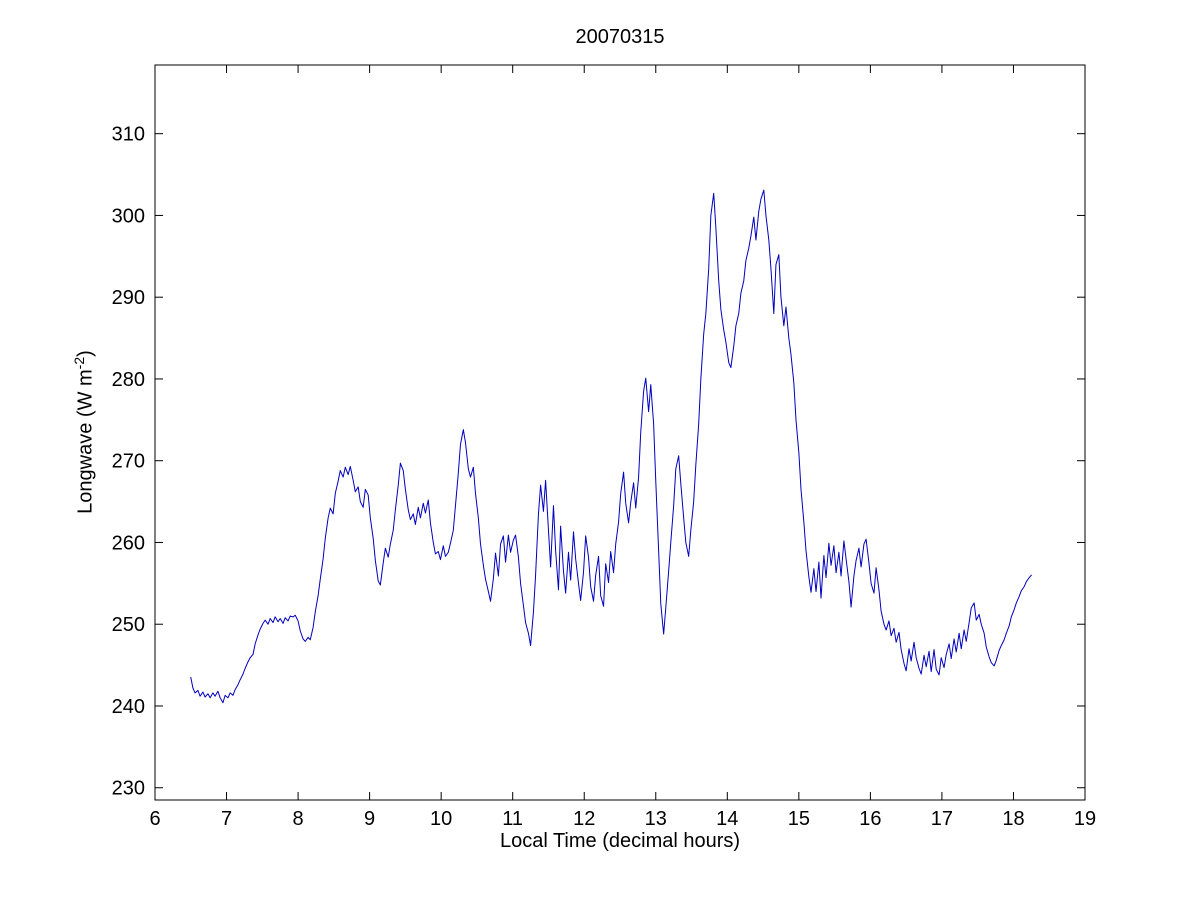 This screenshot has width=1200, height=900. What do you see at coordinates (128, 298) in the screenshot?
I see `y-tick-label: 290` at bounding box center [128, 298].